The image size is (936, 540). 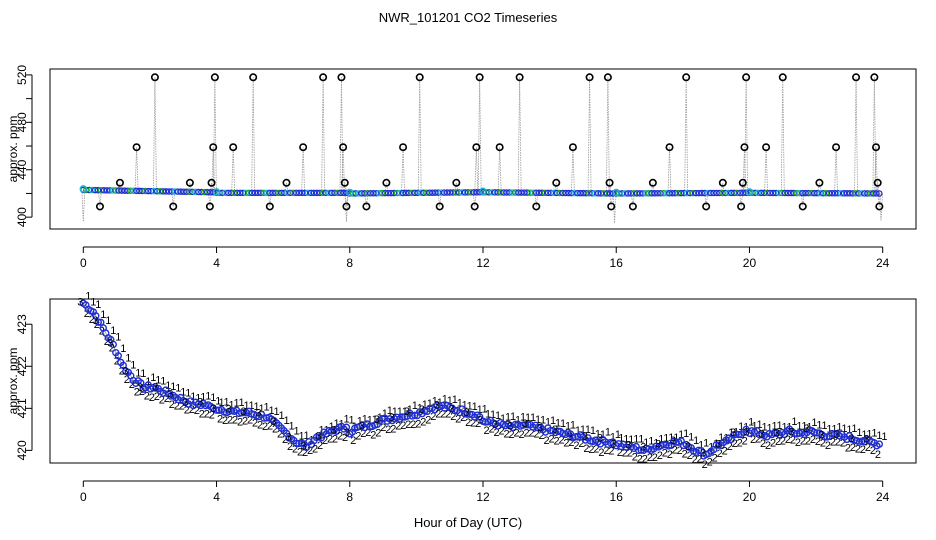 I want to click on chart-title: NWR_101201 CO2 Timeseries, so click(x=468, y=17).